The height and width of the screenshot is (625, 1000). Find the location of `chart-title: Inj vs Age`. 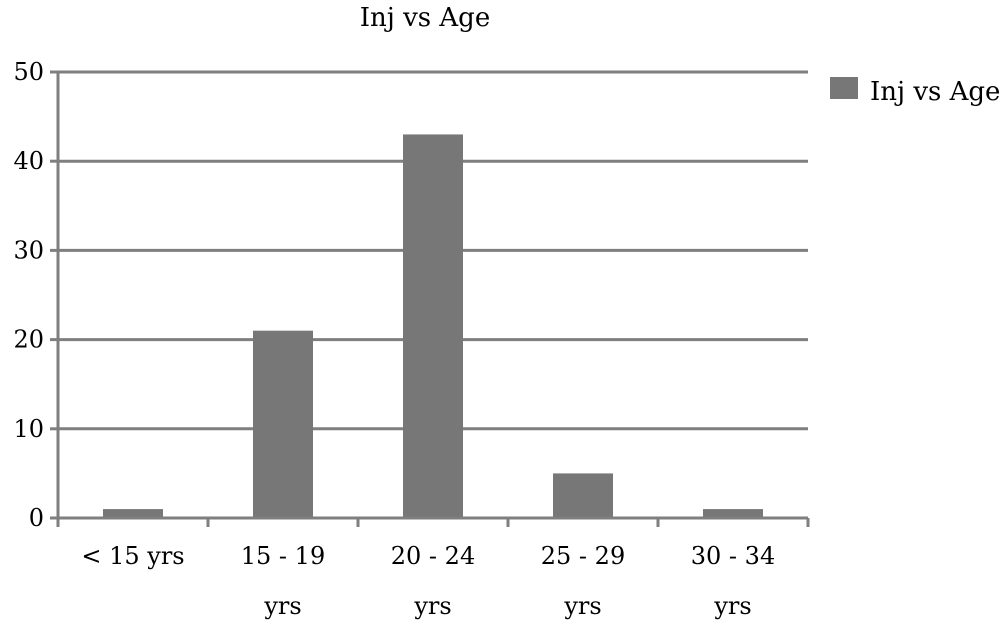

chart-title: Inj vs Age is located at coordinates (425, 18).